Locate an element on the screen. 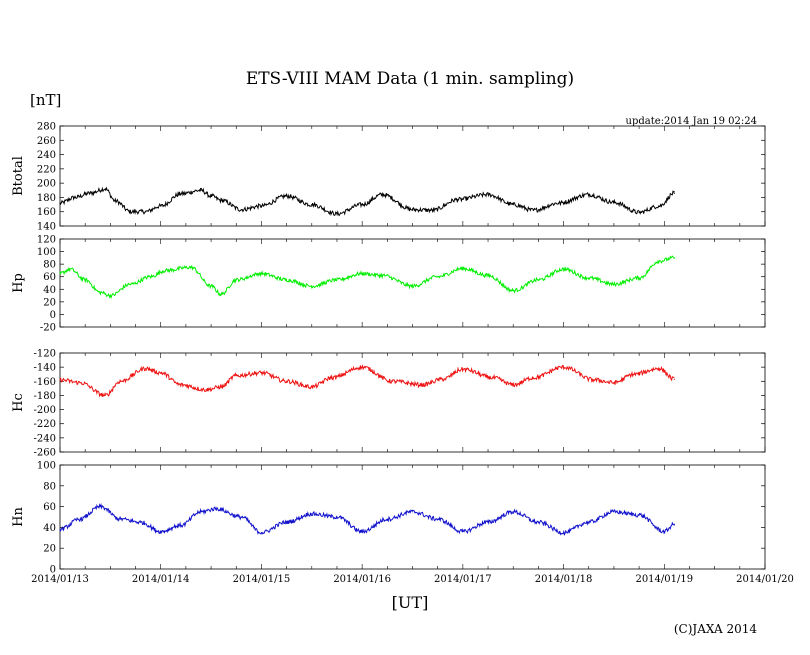 The width and height of the screenshot is (810, 655). x-tick-label: 2014/01/17 is located at coordinates (463, 579).